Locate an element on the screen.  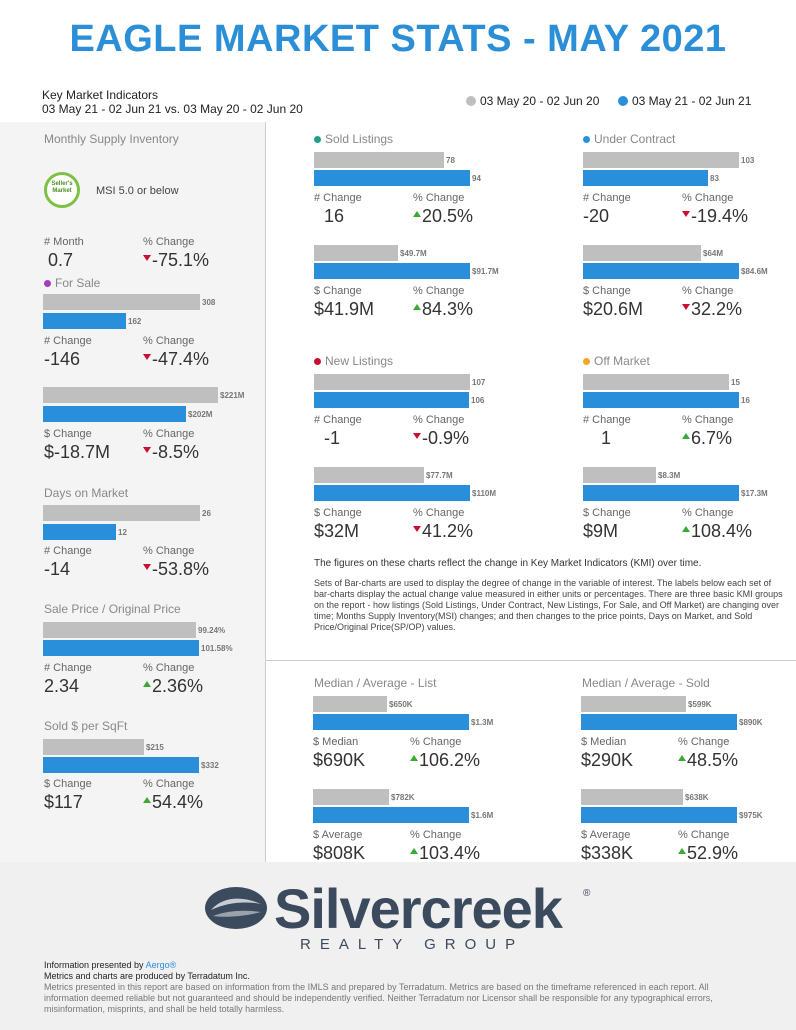
new-listings-pct-value: -0.9% is located at coordinates (446, 438).